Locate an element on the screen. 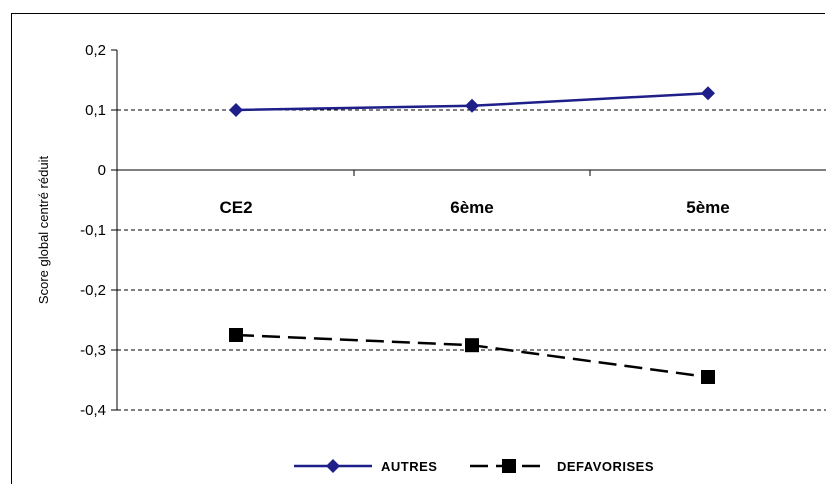 The height and width of the screenshot is (484, 826). y-tick-label: -0,1 is located at coordinates (93, 230).